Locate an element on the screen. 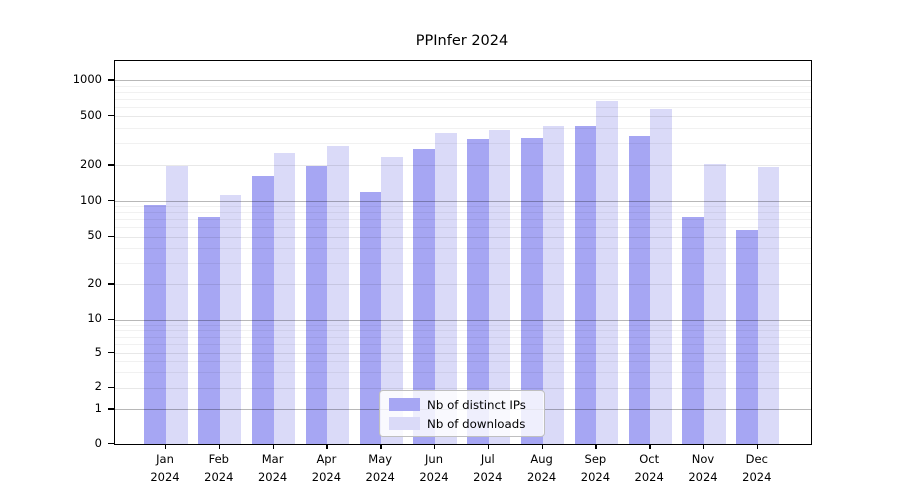 The width and height of the screenshot is (900, 500). x-tick-jun is located at coordinates (435, 446).